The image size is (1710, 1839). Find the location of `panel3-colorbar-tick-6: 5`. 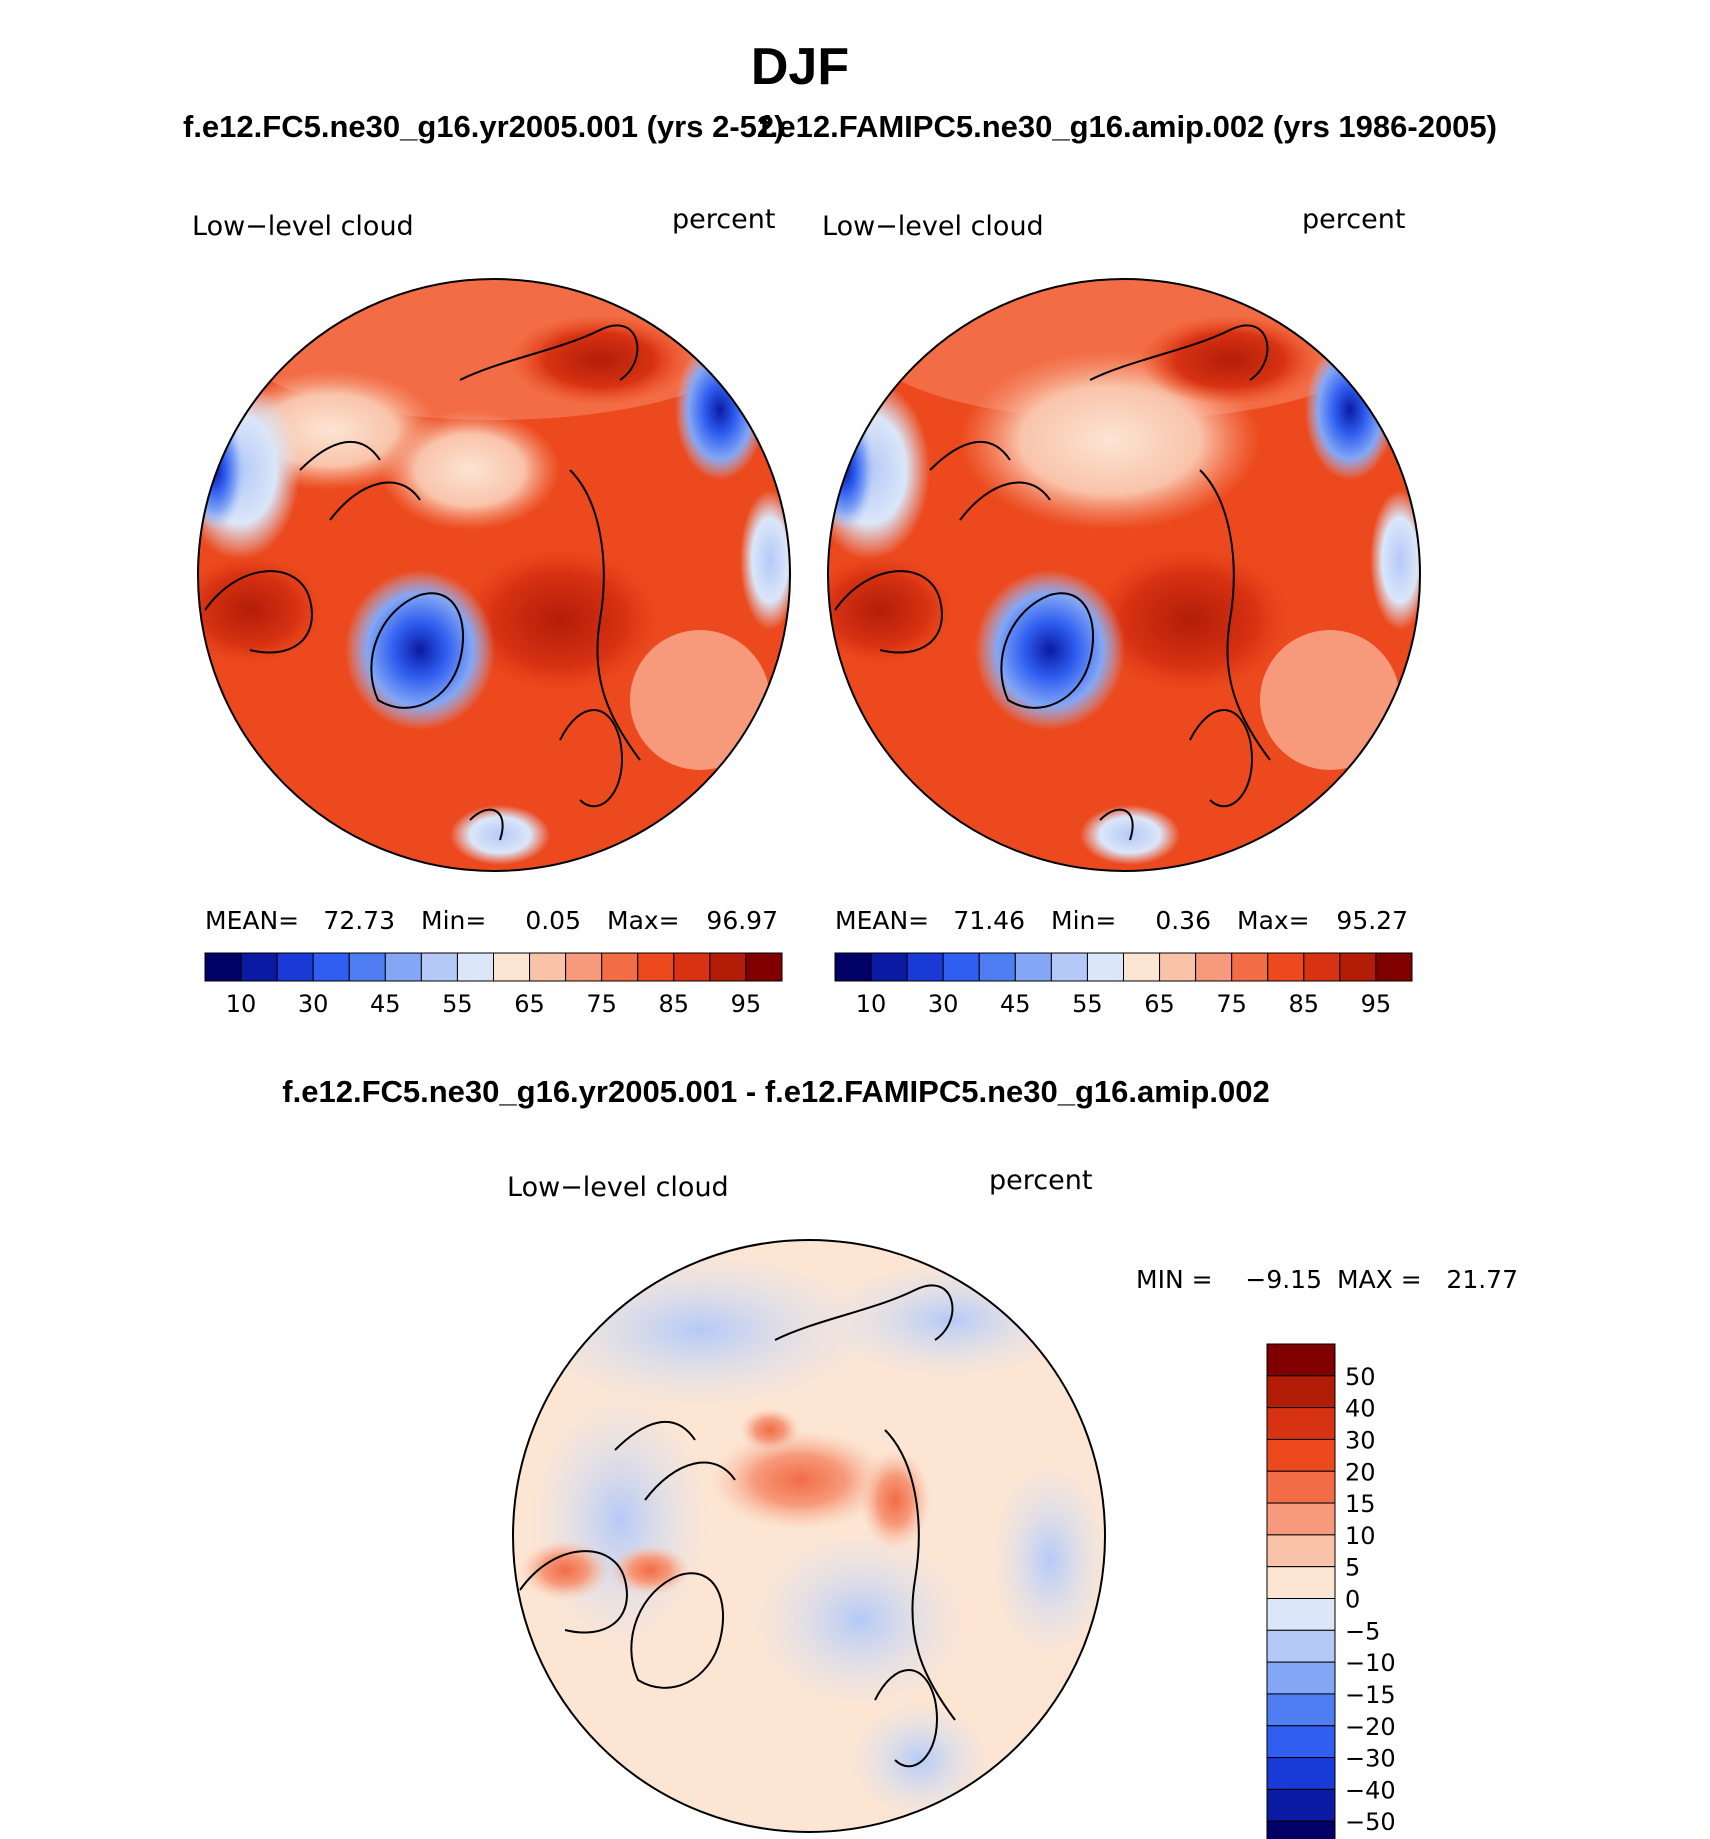

panel3-colorbar-tick-6: 5 is located at coordinates (1352, 1568).